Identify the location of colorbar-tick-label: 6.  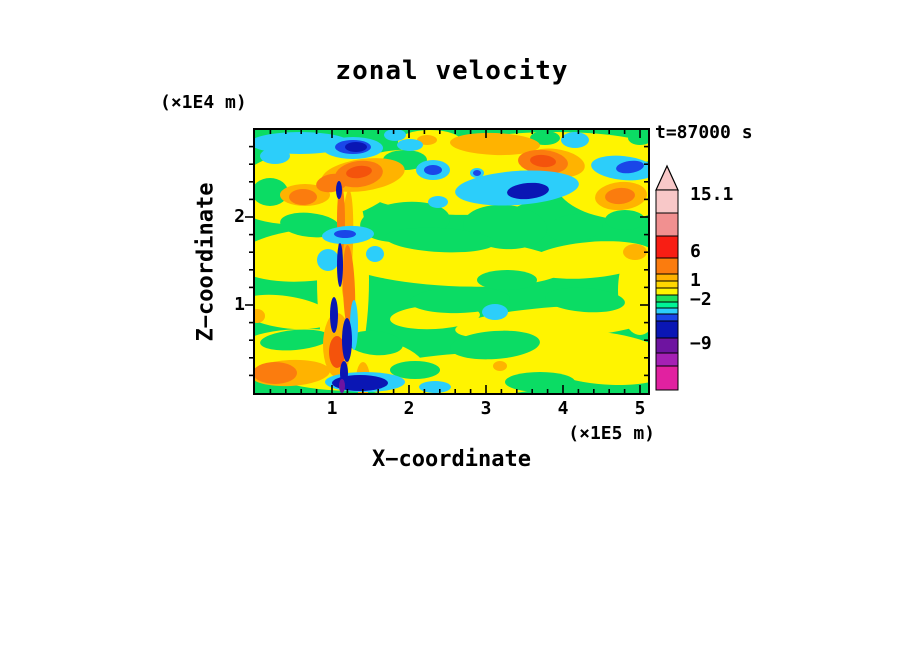
(695, 251).